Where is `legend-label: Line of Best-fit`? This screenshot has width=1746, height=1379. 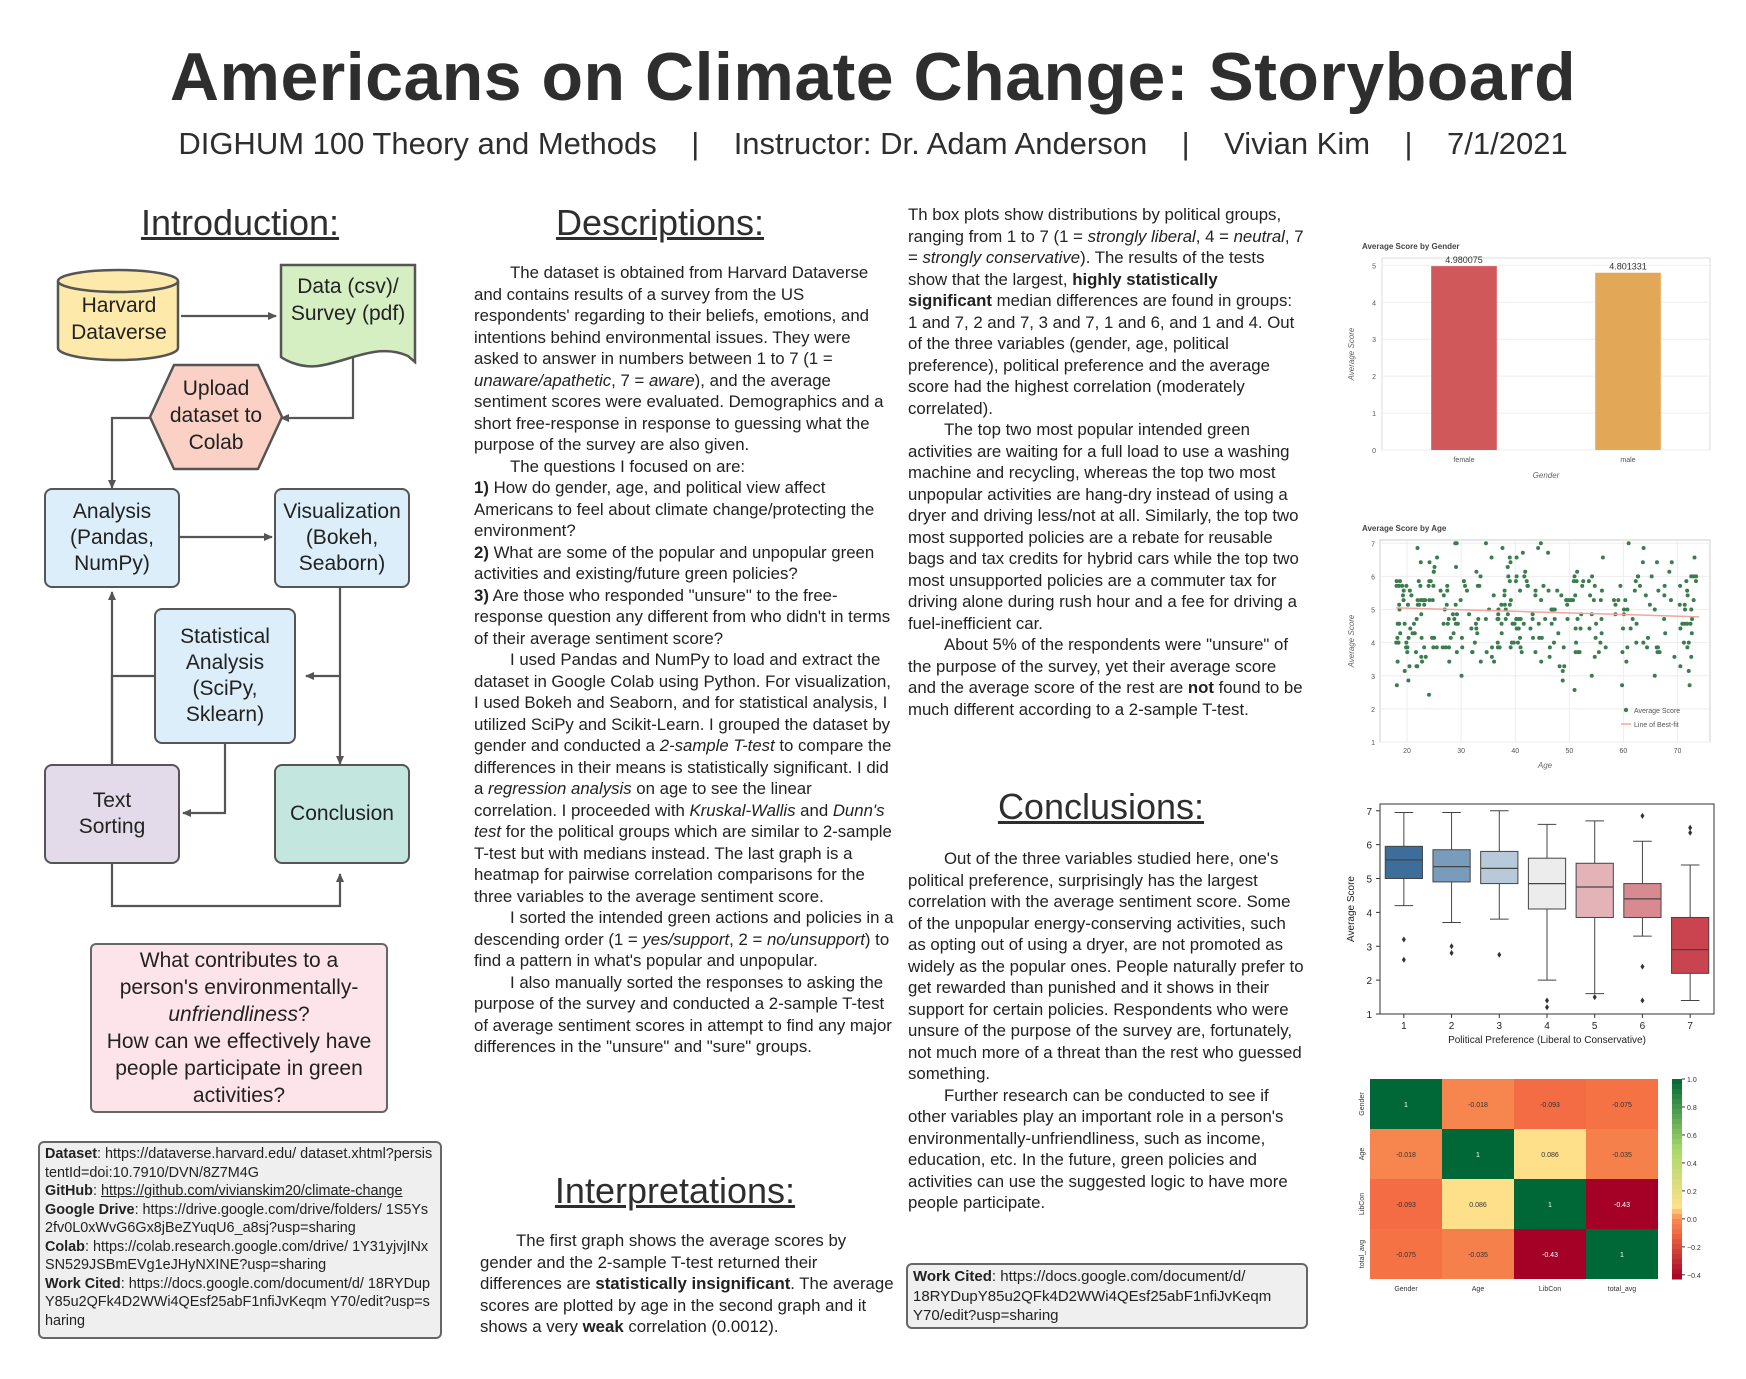
legend-label: Line of Best-fit is located at coordinates (1656, 725).